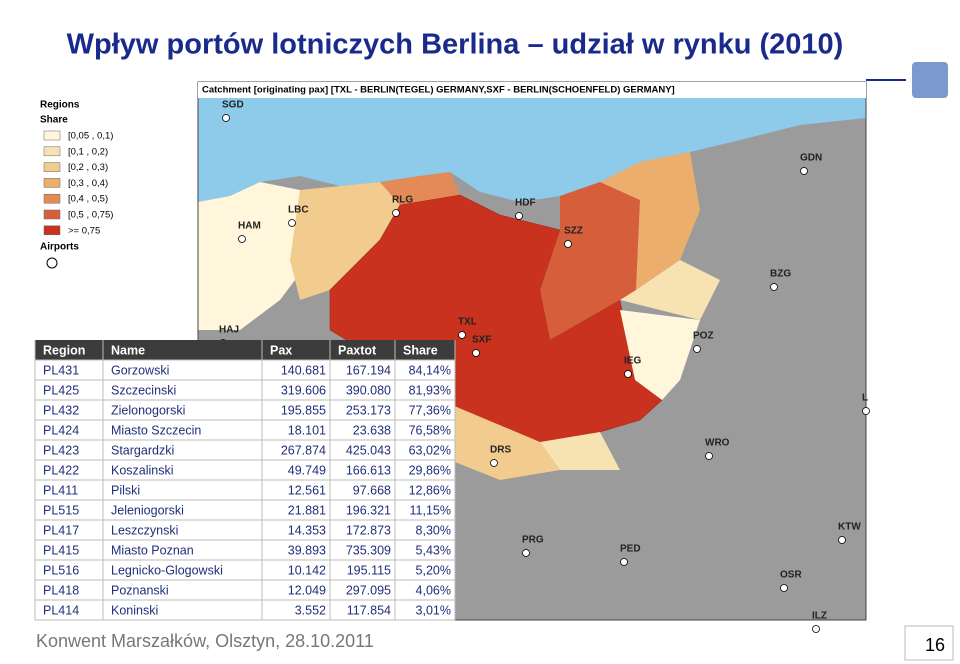 The image size is (960, 664). What do you see at coordinates (430, 390) in the screenshot?
I see `table-cell: 81,93%` at bounding box center [430, 390].